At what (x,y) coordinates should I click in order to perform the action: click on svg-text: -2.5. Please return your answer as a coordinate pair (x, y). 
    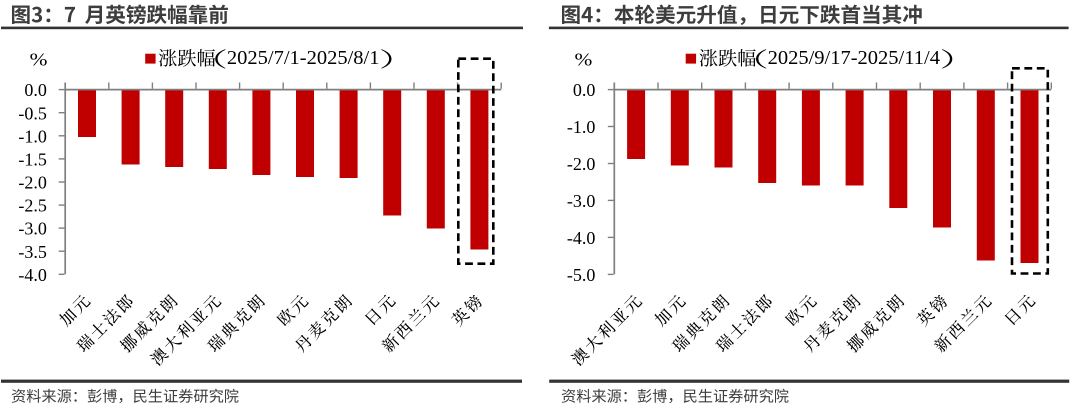
    Looking at the image, I should click on (32, 206).